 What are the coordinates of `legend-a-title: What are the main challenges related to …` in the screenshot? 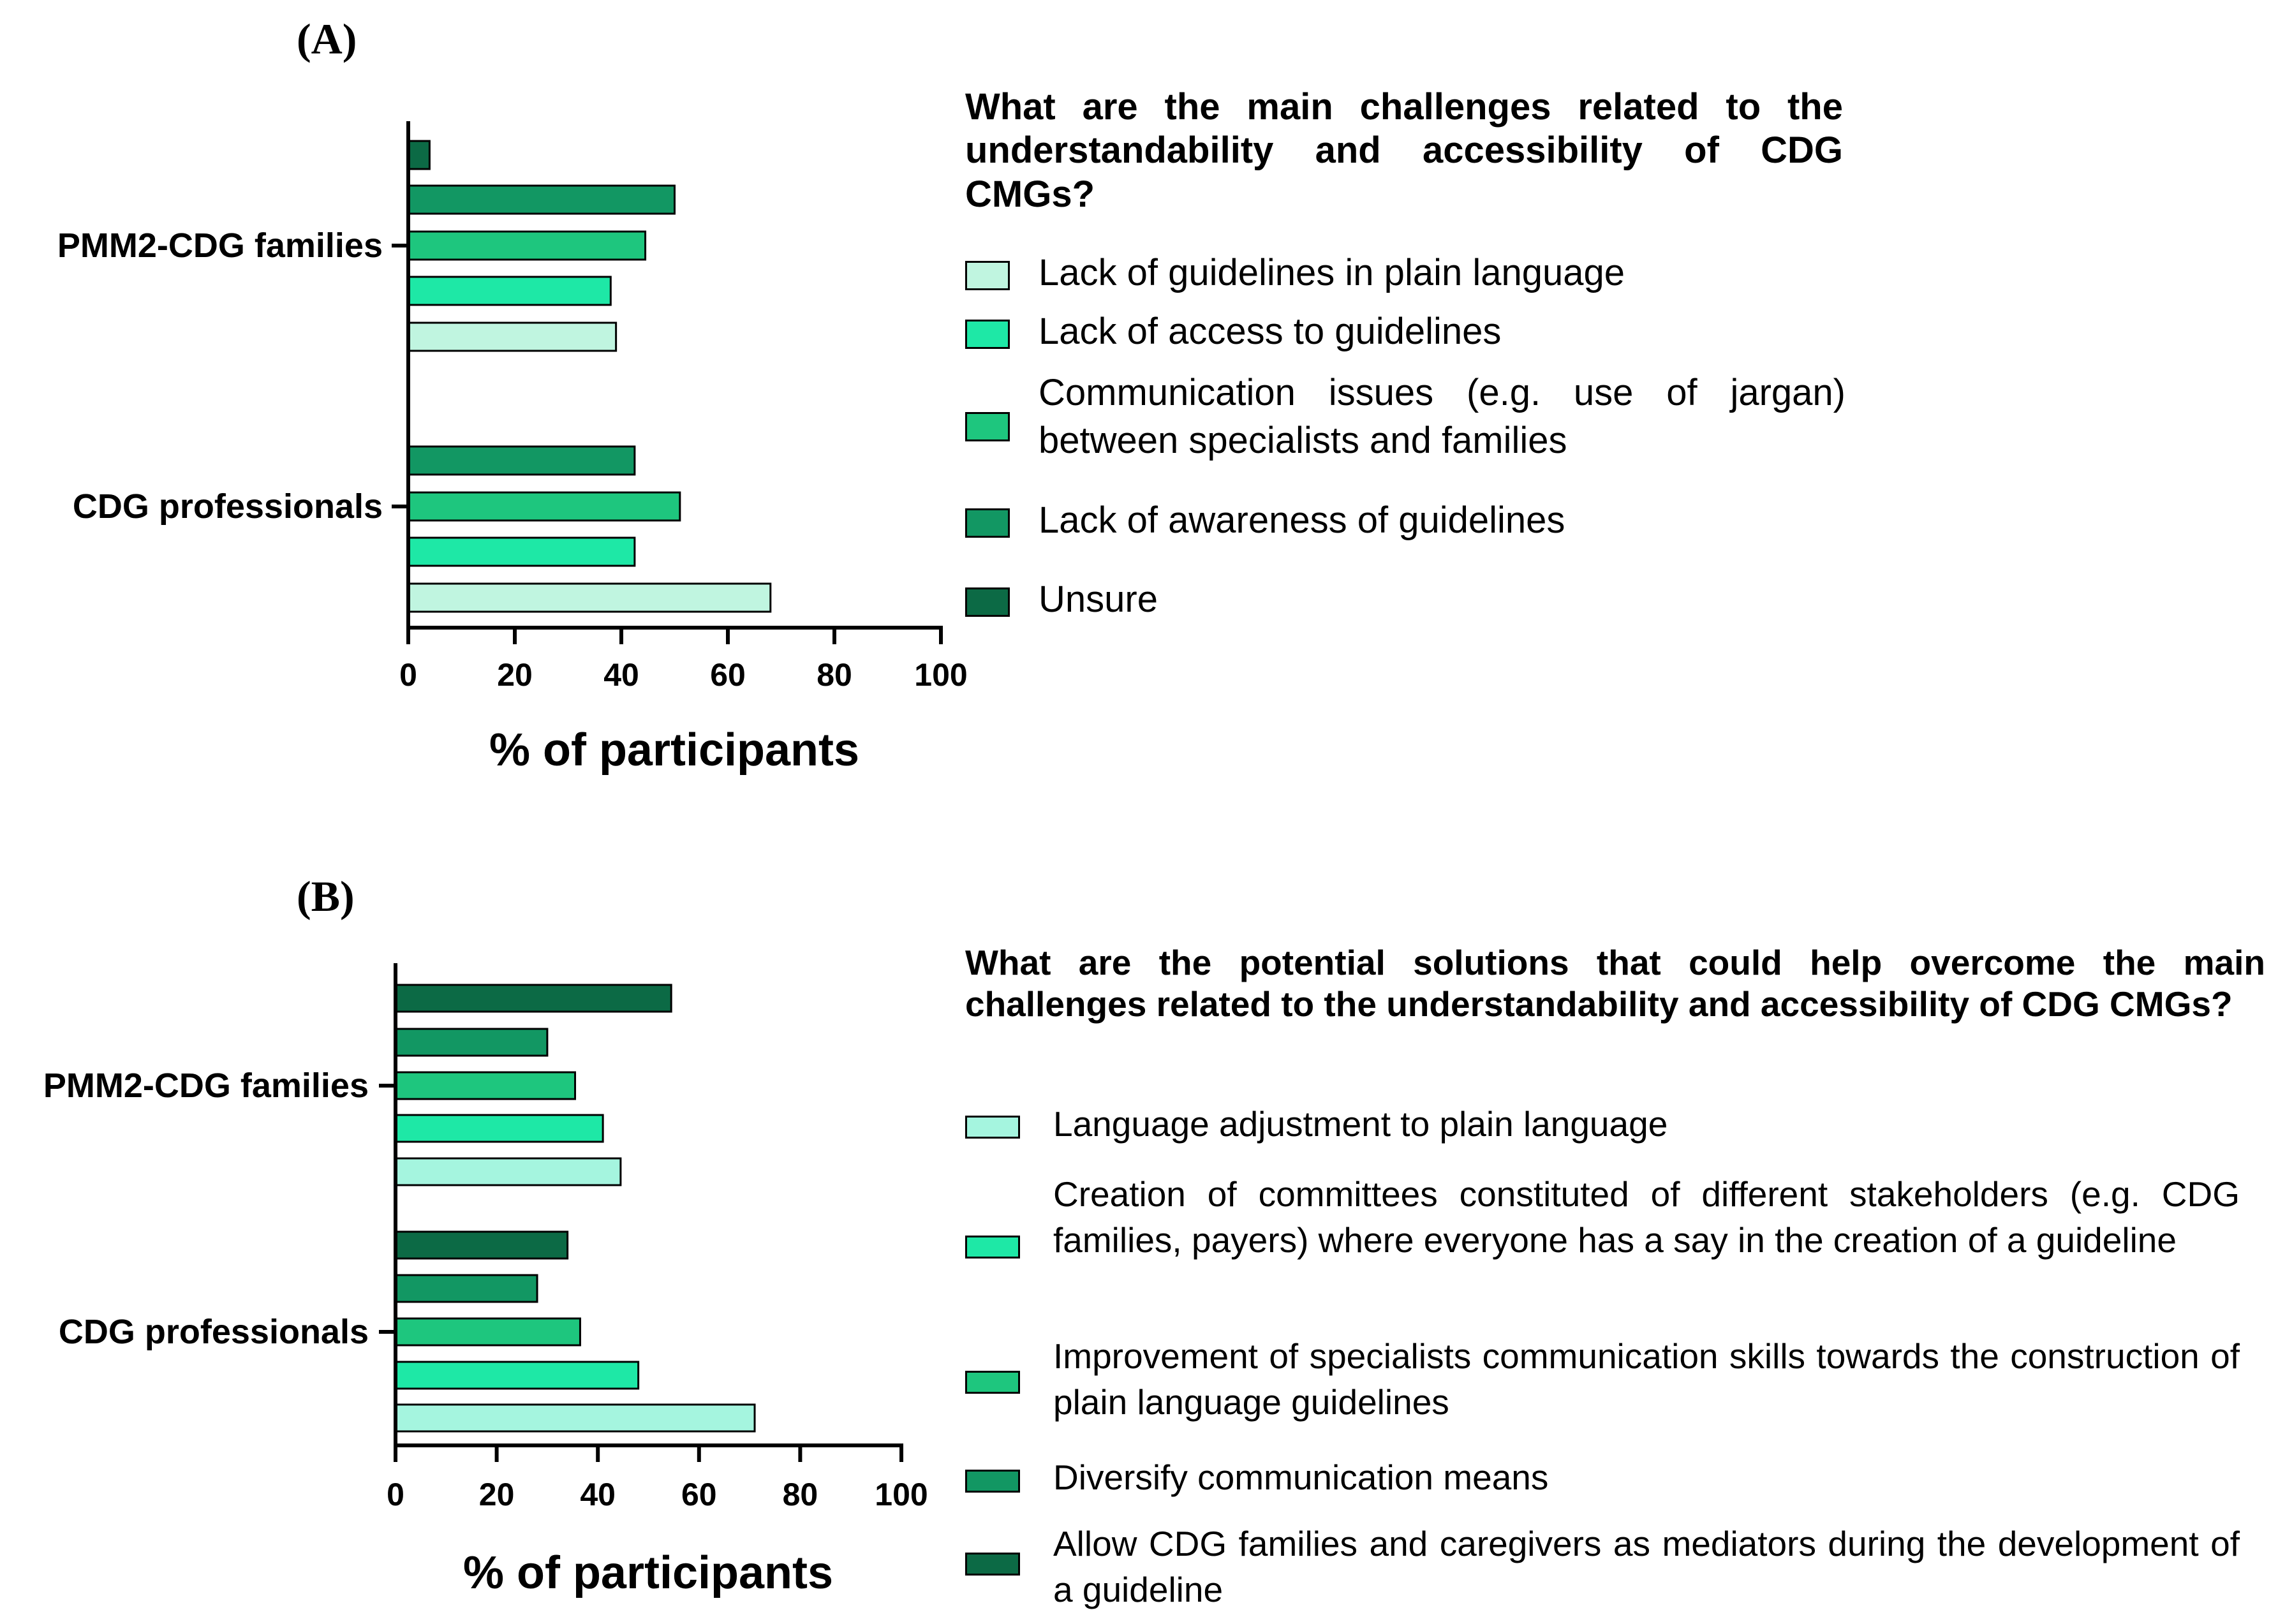 It's located at (1404, 150).